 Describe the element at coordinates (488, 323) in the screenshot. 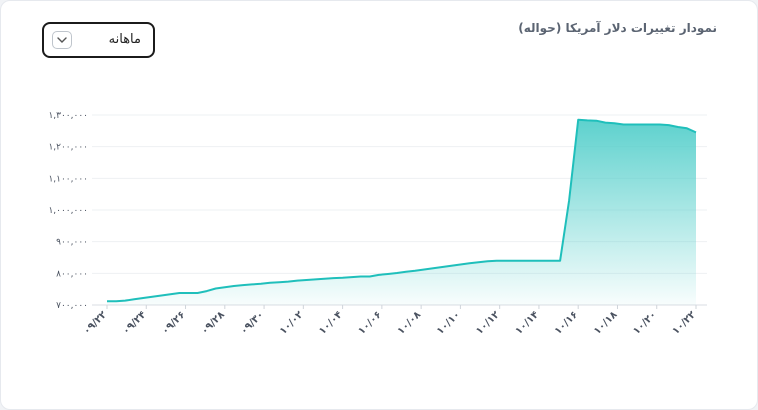

I see `x-tick-label: ۱۰/۱۲` at that location.